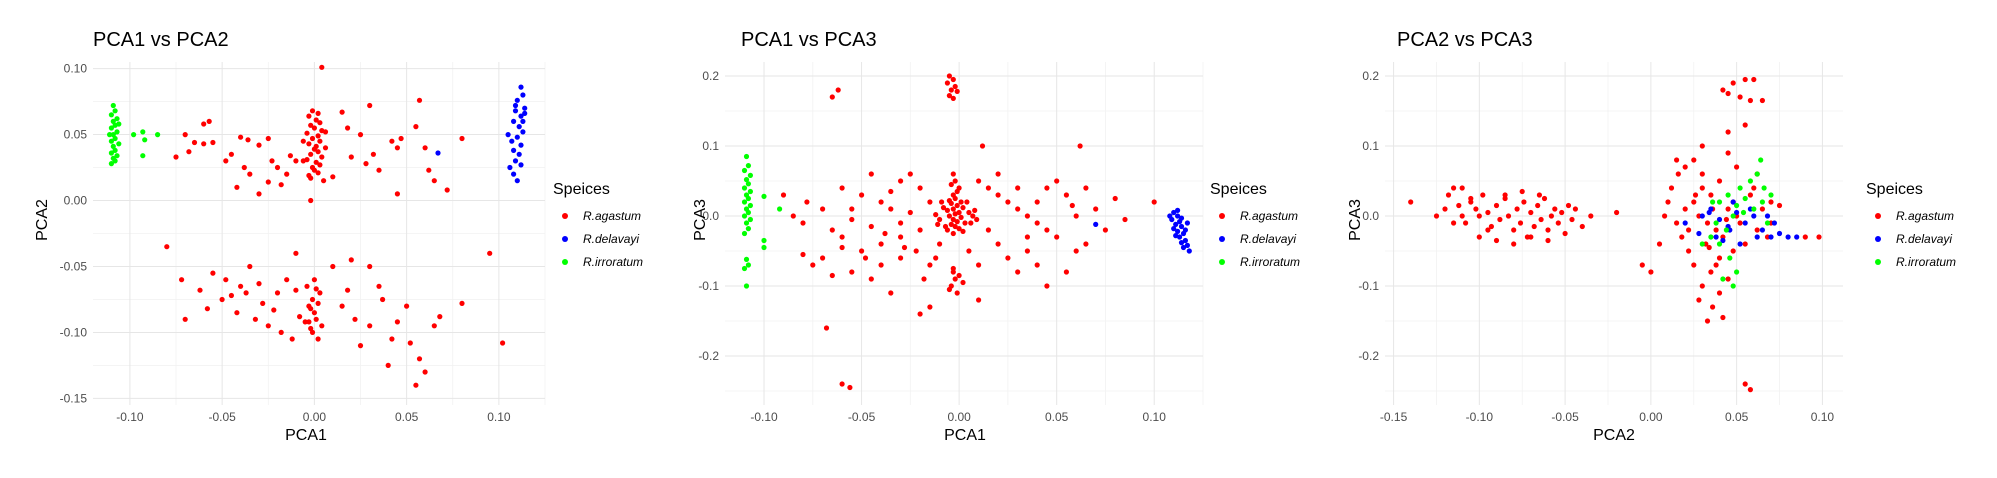  I want to click on x-tick-label: 0.10, so click(1155, 417).